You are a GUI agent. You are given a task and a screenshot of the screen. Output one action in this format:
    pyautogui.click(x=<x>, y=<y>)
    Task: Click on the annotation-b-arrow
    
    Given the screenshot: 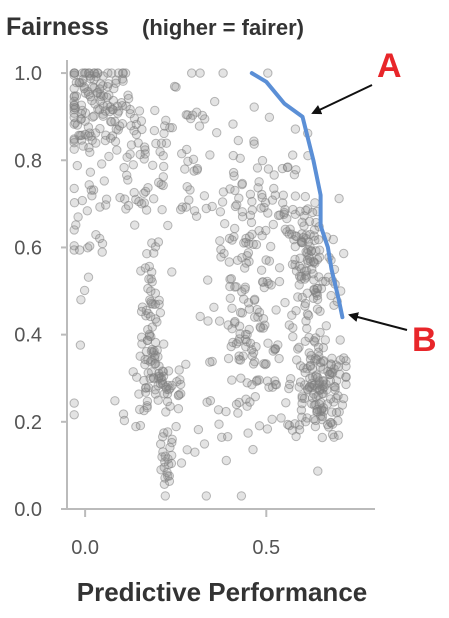 What is the action you would take?
    pyautogui.click(x=378, y=321)
    